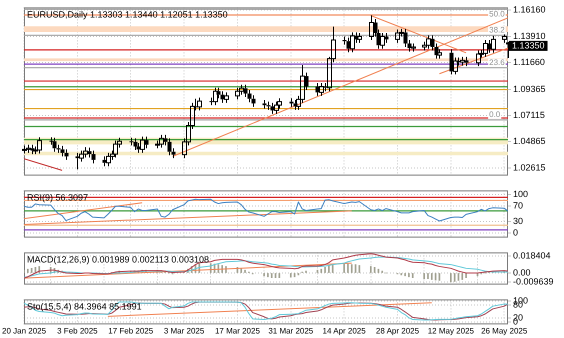  What do you see at coordinates (520, 193) in the screenshot?
I see `y-tick-label: 100` at bounding box center [520, 193].